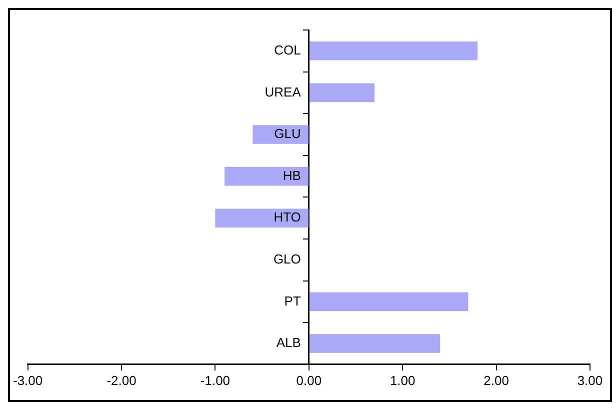  What do you see at coordinates (283, 92) in the screenshot?
I see `y-tick-label: UREA` at bounding box center [283, 92].